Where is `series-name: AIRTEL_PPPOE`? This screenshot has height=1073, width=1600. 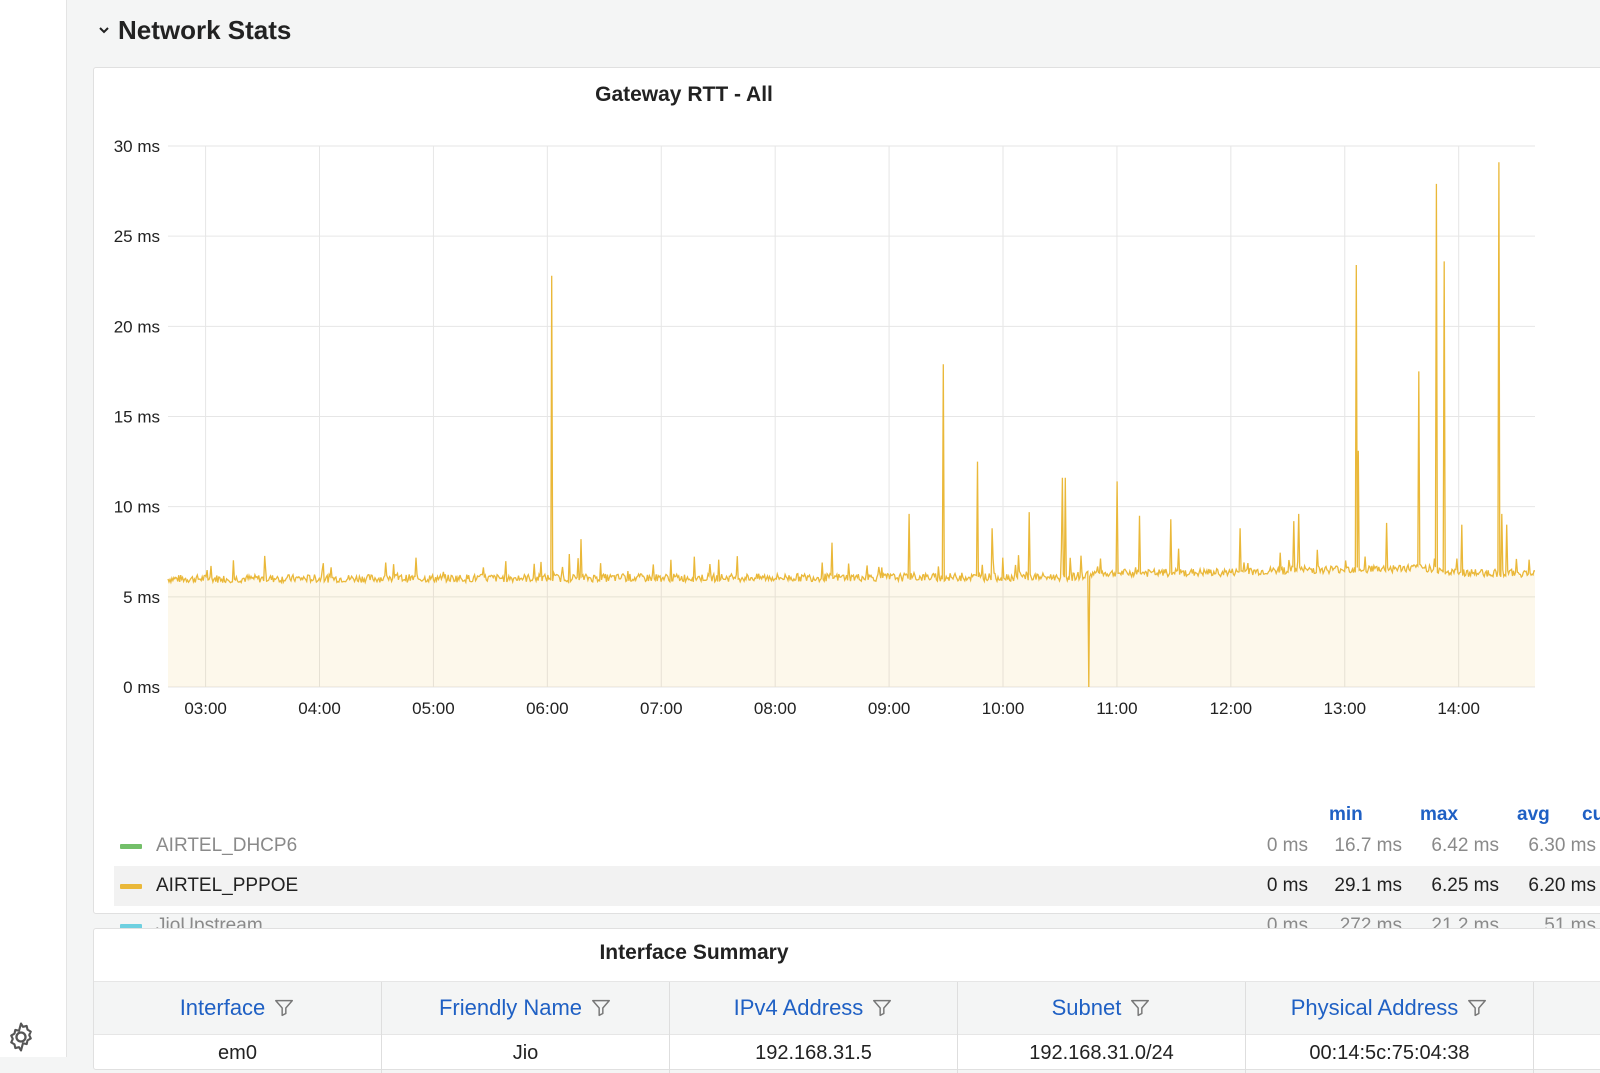
series-name: AIRTEL_PPPOE is located at coordinates (227, 885).